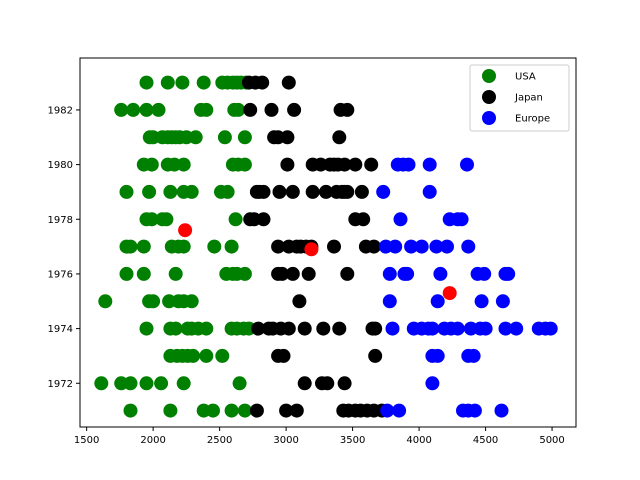 Image resolution: width=640 pixels, height=480 pixels. I want to click on x-tick-label: 2000, so click(152, 440).